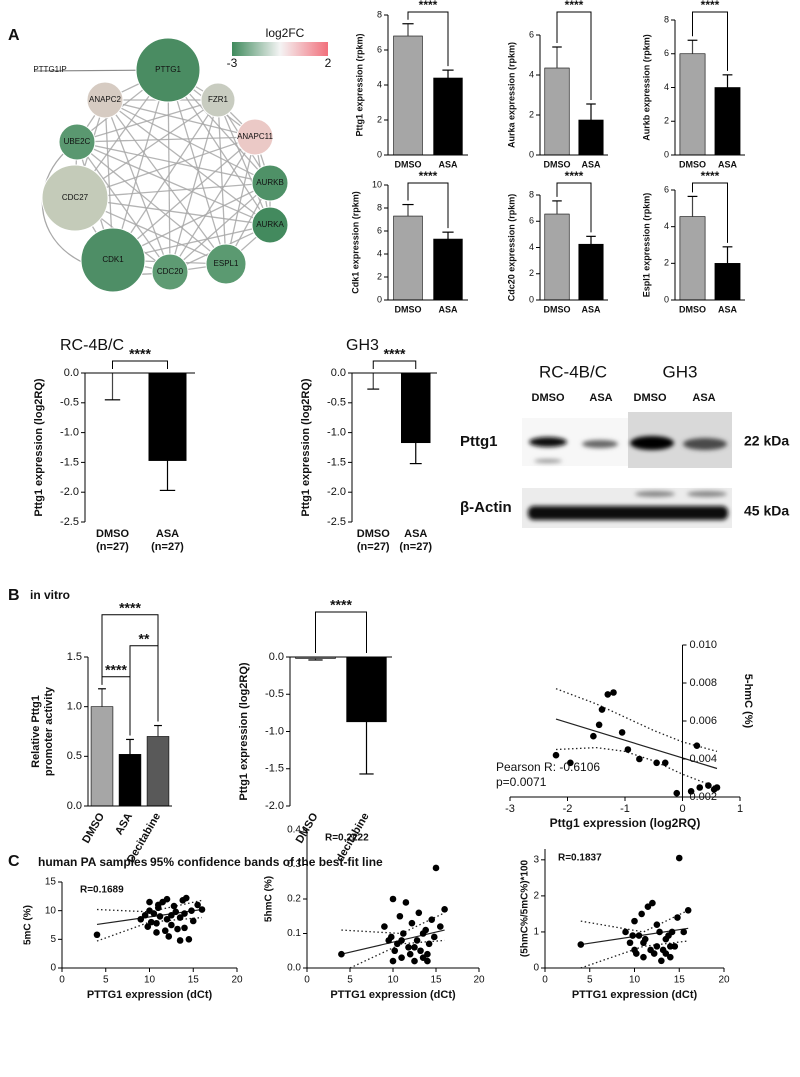 The height and width of the screenshot is (1077, 800). I want to click on y-tick-label: 0.5, so click(74, 756).